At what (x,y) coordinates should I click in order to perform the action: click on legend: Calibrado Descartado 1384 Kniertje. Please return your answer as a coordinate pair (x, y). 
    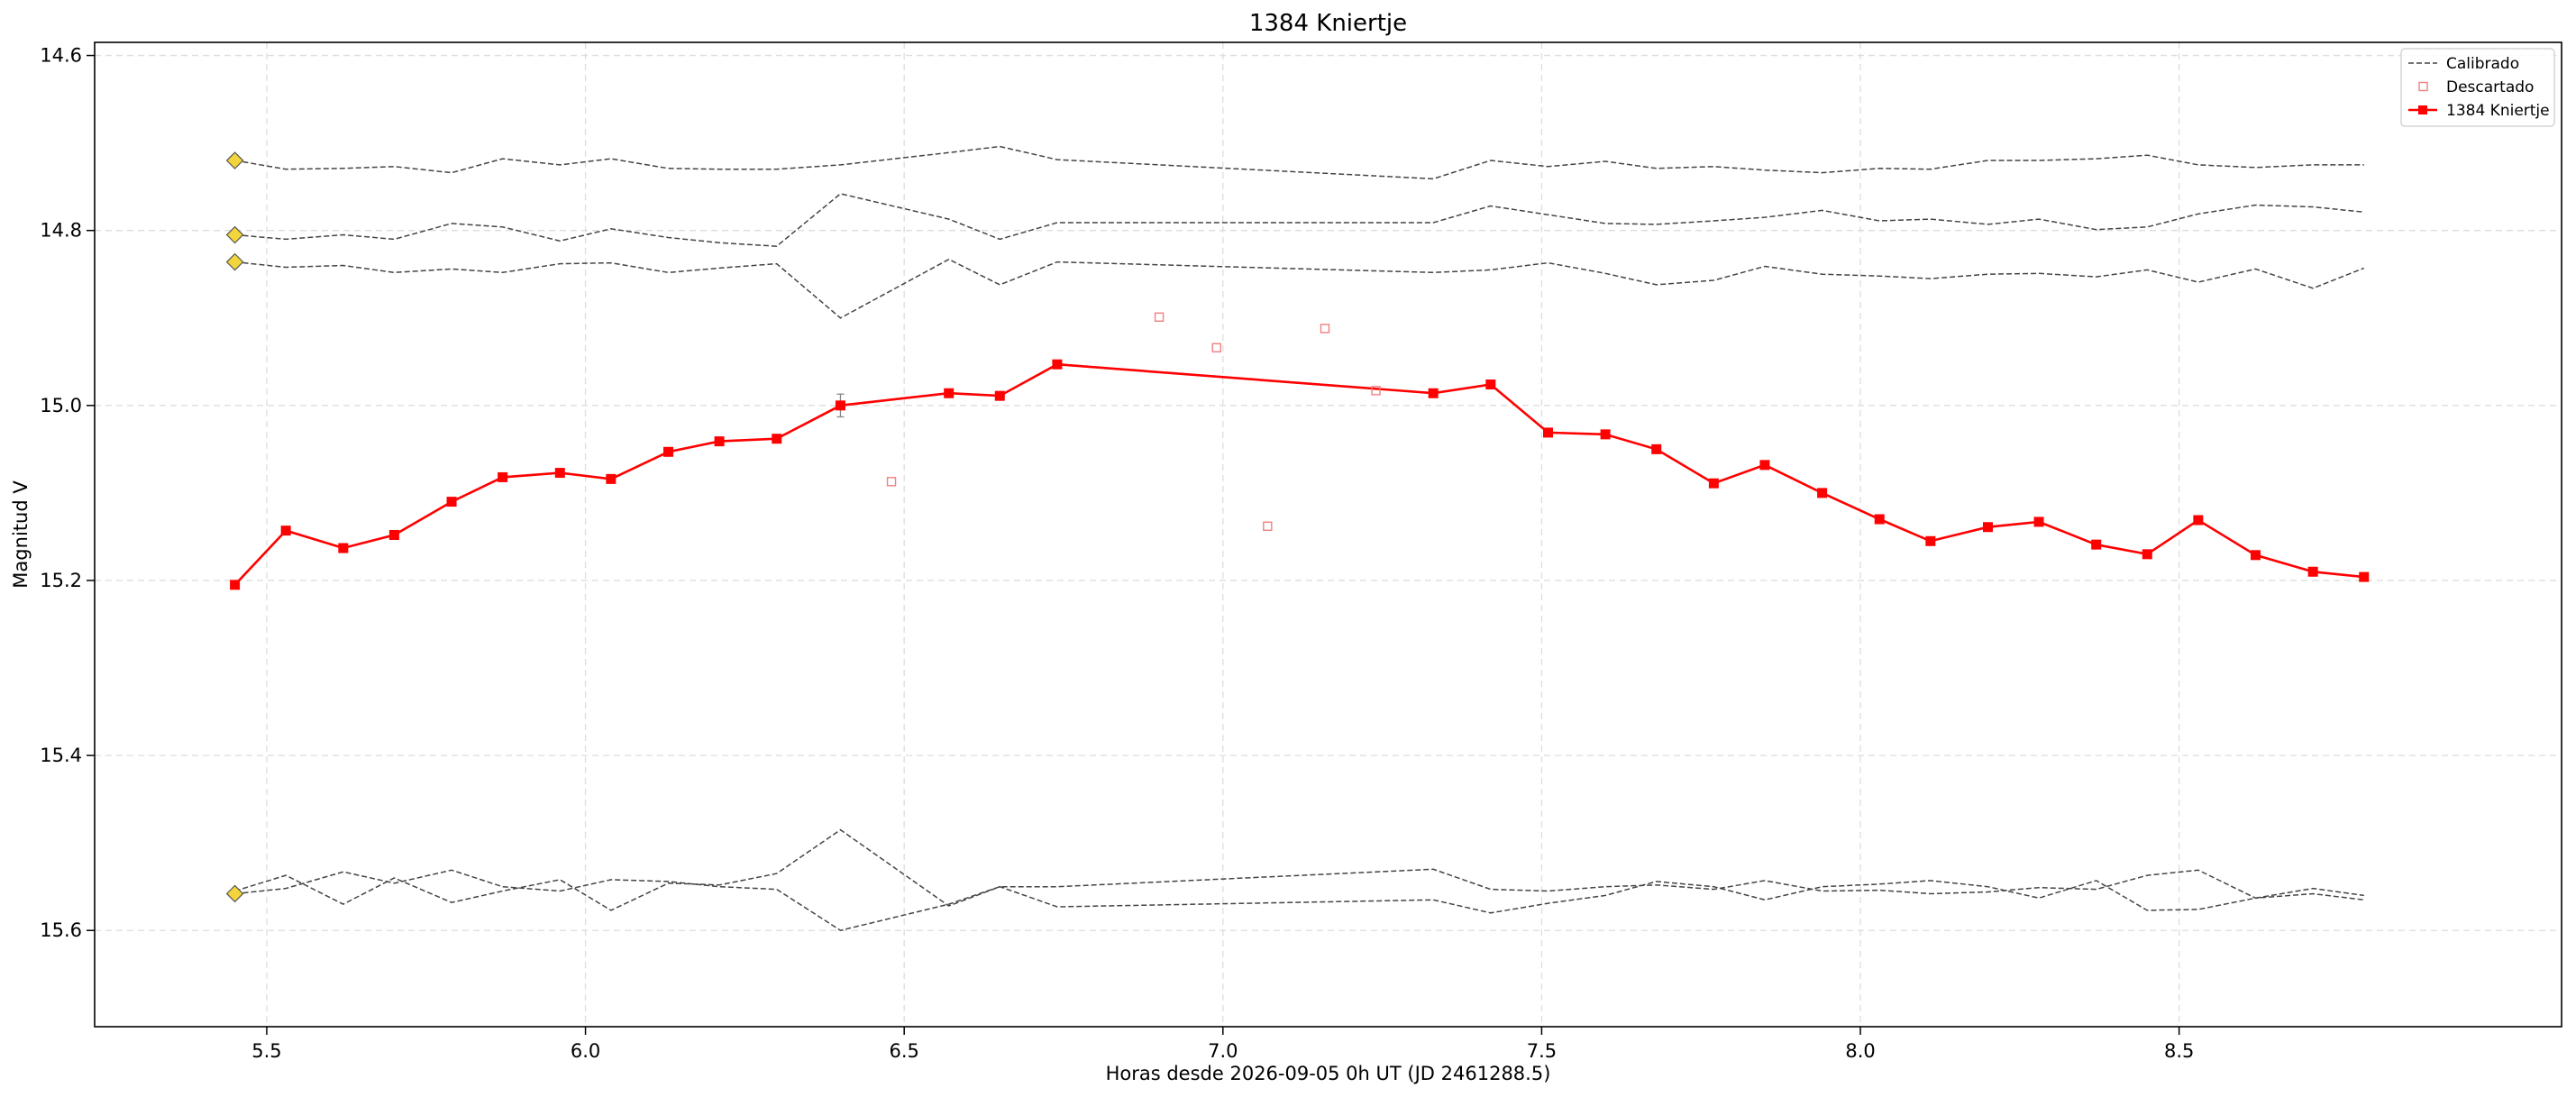
    Looking at the image, I should click on (2477, 87).